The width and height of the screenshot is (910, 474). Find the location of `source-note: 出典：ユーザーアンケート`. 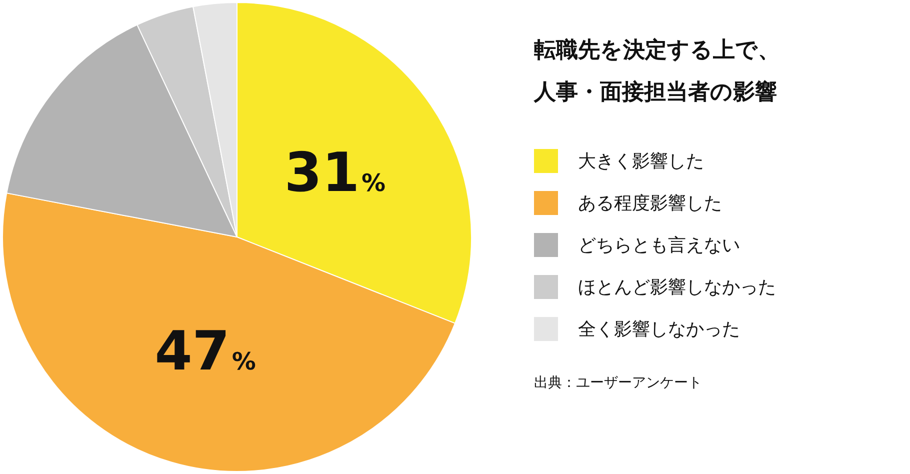

source-note: 出典：ユーザーアンケート is located at coordinates (618, 383).